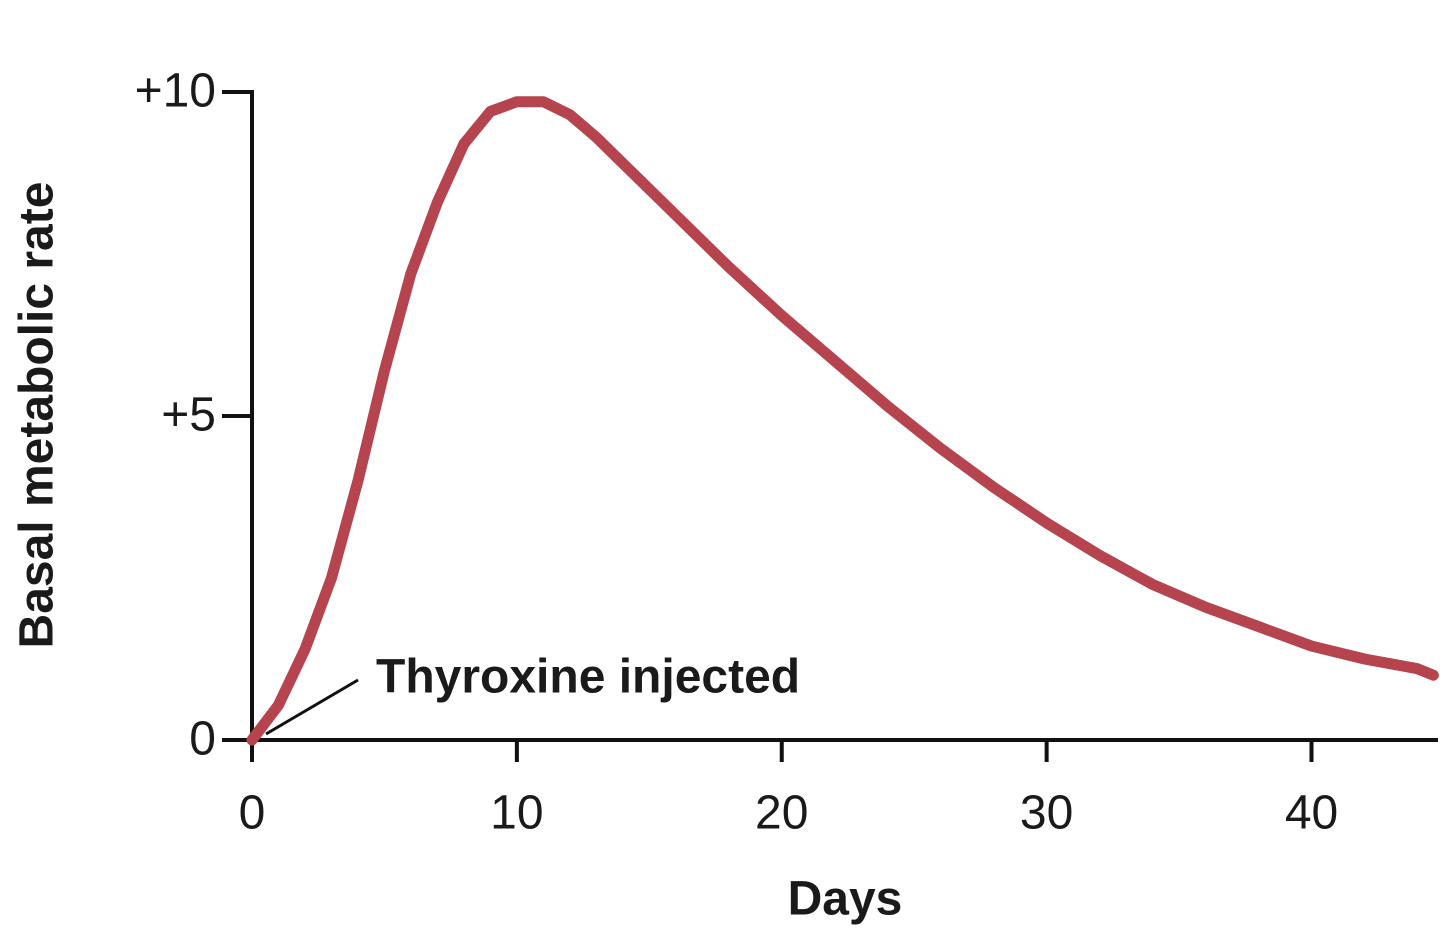  What do you see at coordinates (312, 707) in the screenshot?
I see `annotation-leader` at bounding box center [312, 707].